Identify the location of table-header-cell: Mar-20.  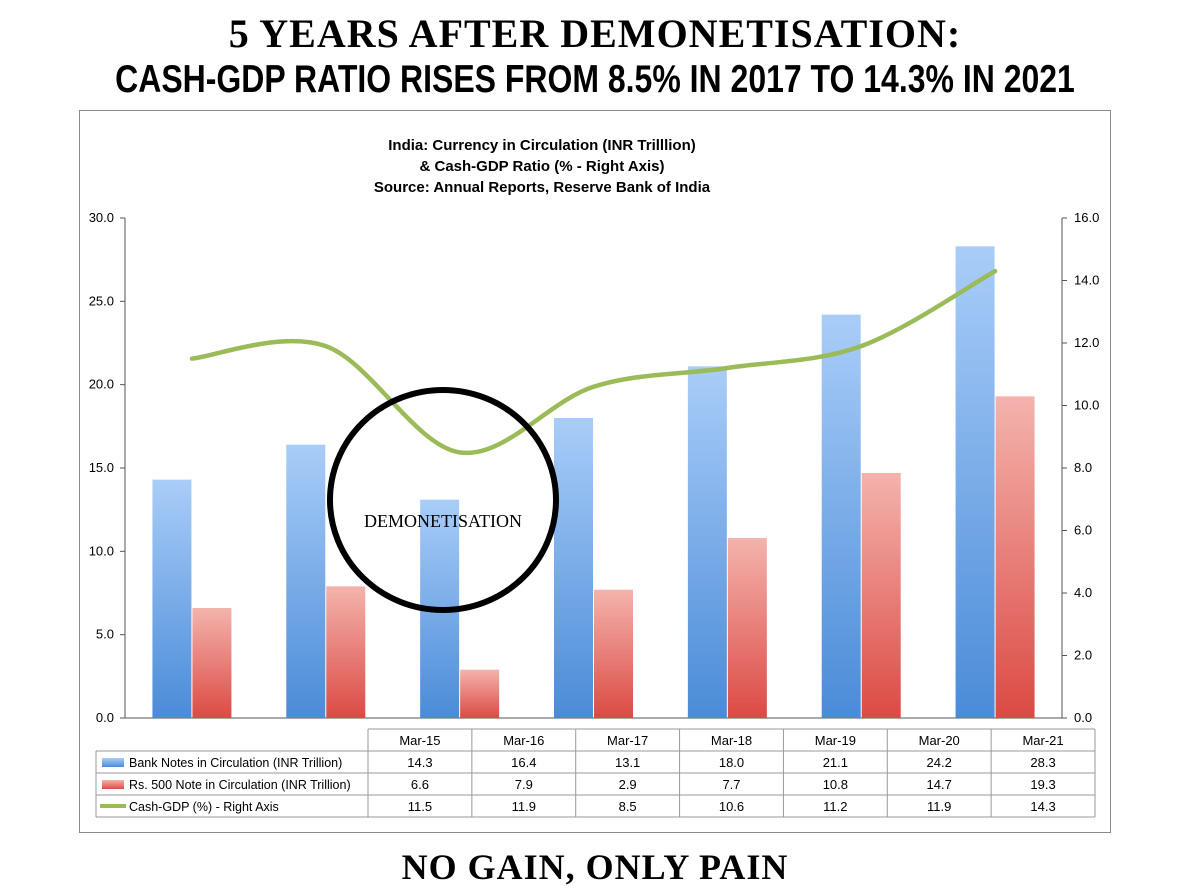
(939, 740).